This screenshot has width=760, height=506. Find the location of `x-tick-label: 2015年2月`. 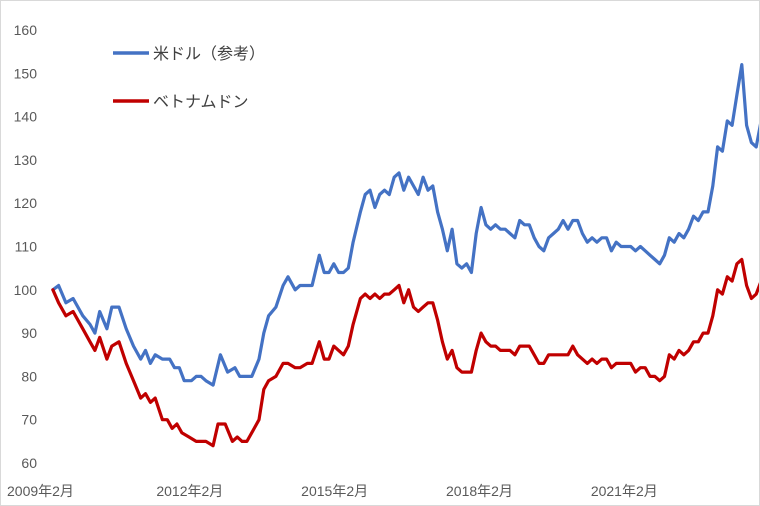

x-tick-label: 2015年2月 is located at coordinates (334, 491).